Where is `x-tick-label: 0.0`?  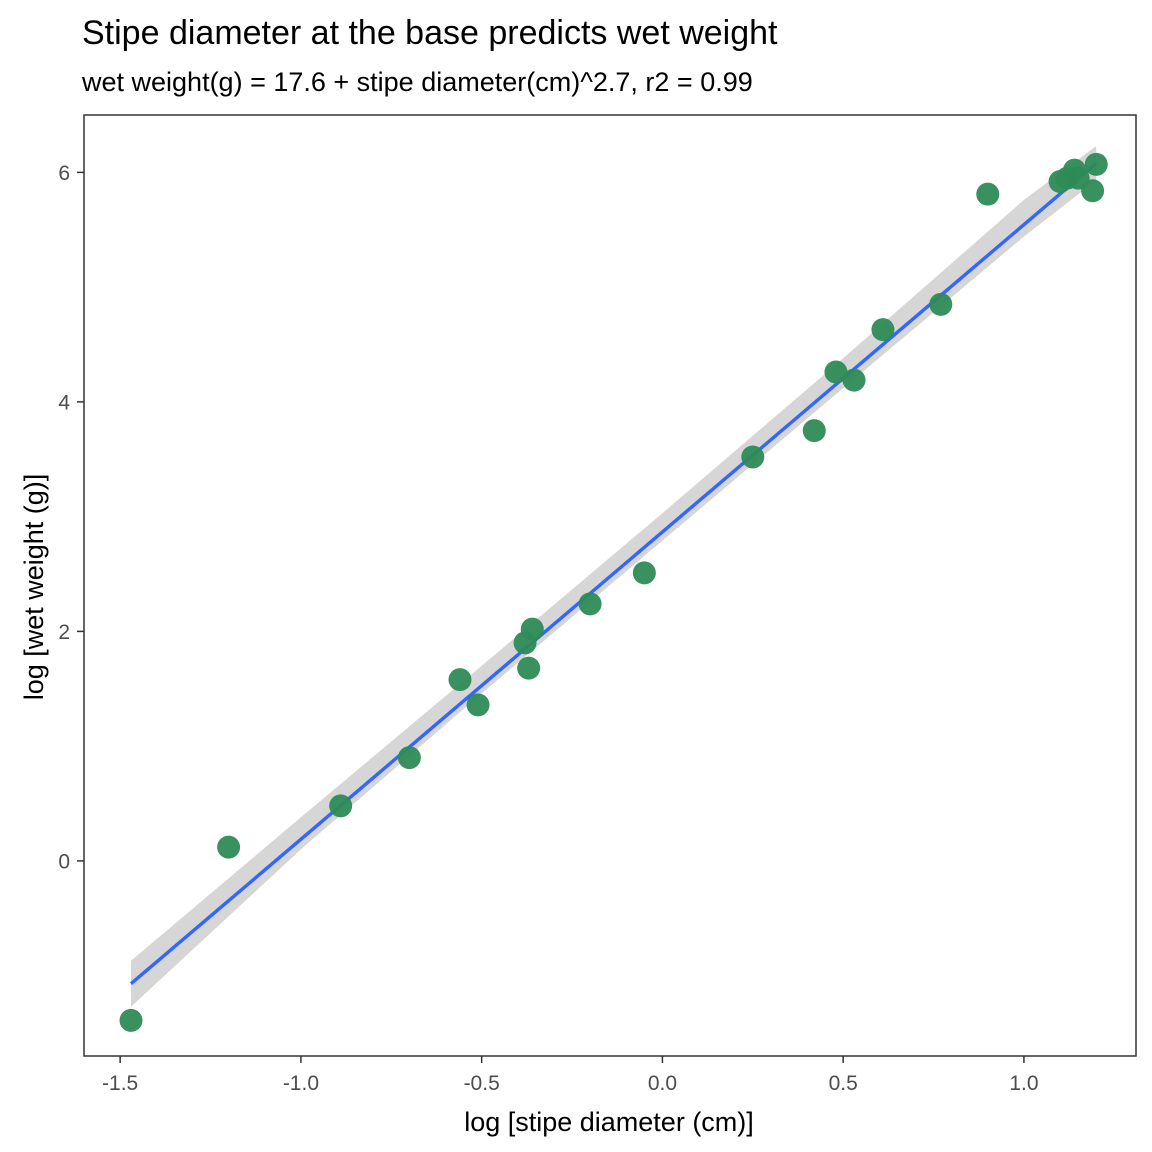 x-tick-label: 0.0 is located at coordinates (662, 1083).